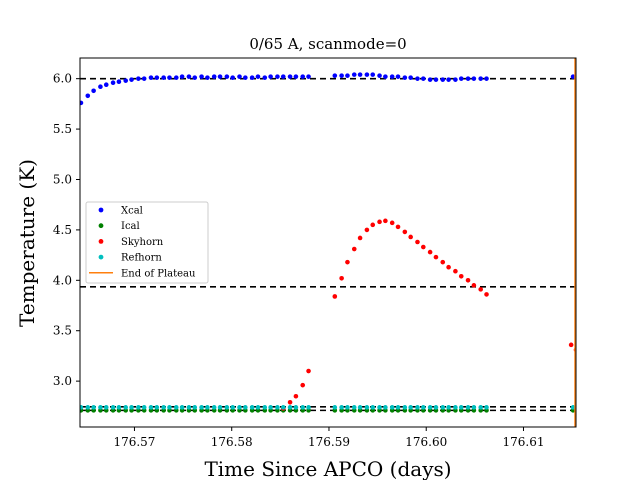 This screenshot has height=480, width=640. What do you see at coordinates (134, 442) in the screenshot?
I see `x-tick-label: 176.57` at bounding box center [134, 442].